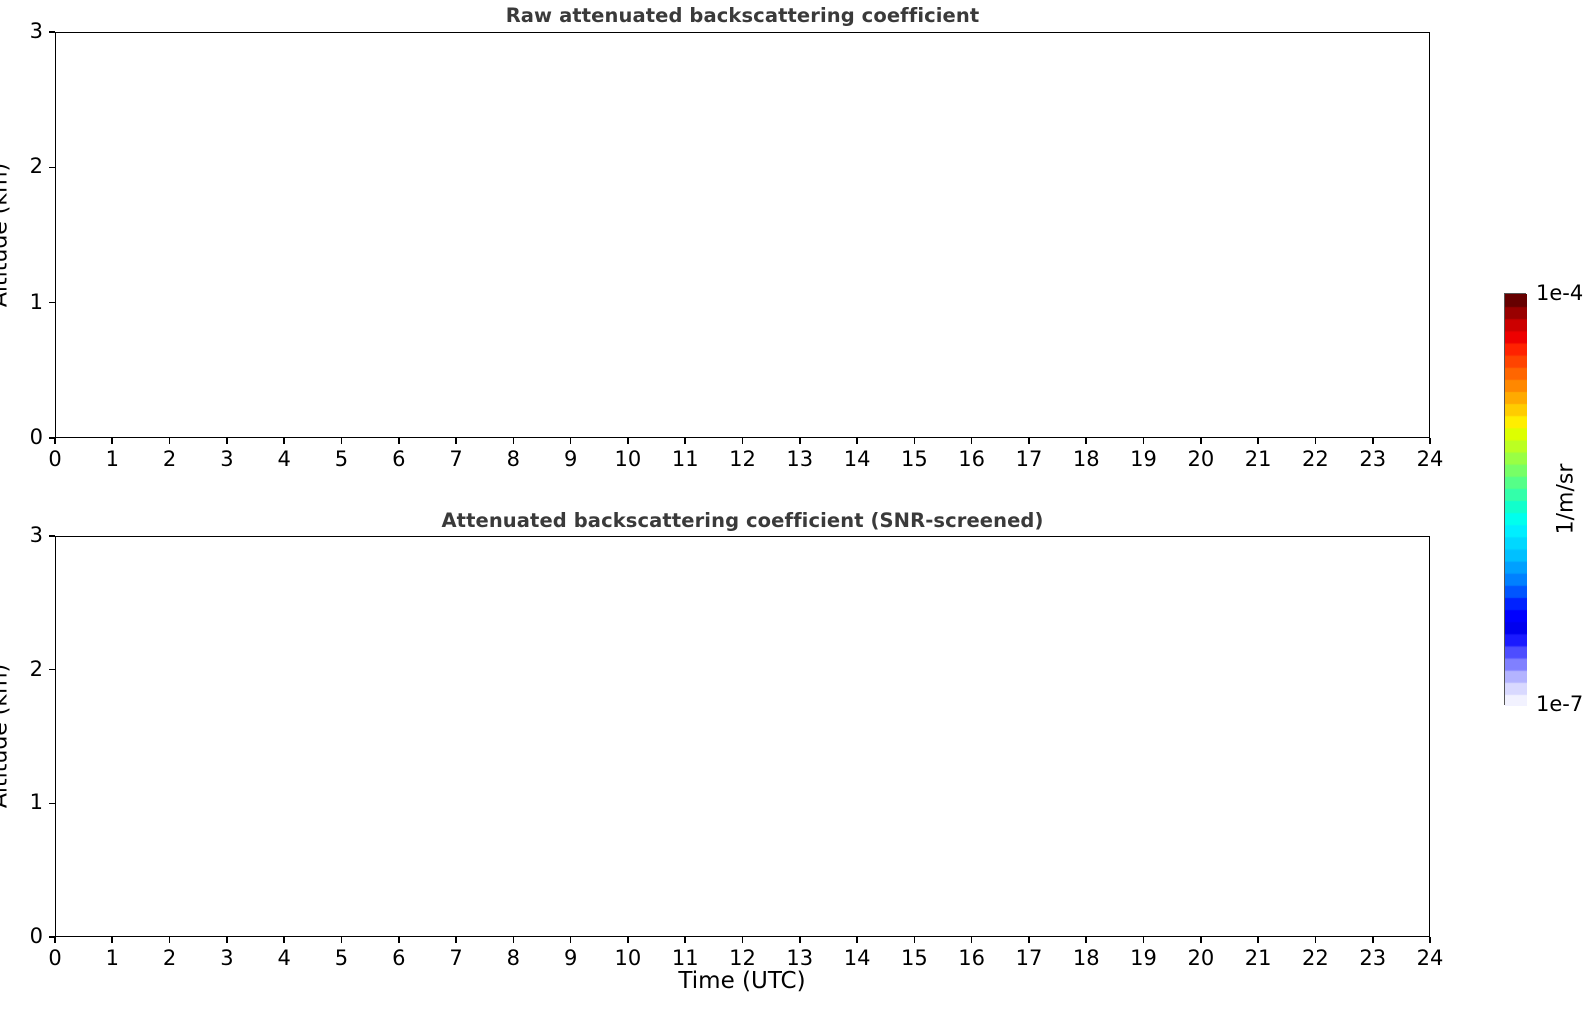 This screenshot has height=1020, width=1595. I want to click on colorbar-min-label: 1e-7, so click(1560, 704).